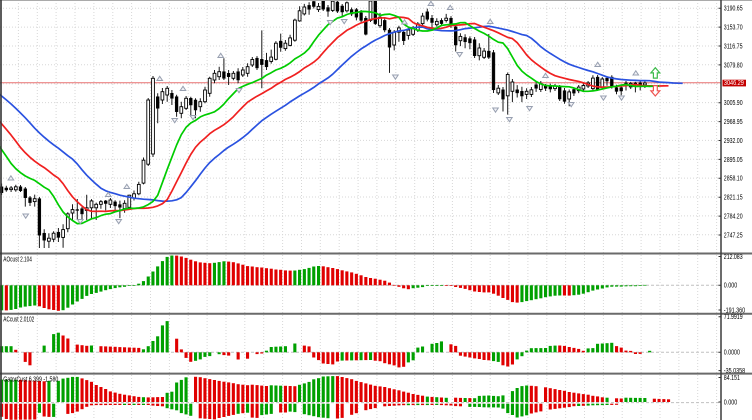  I want to click on svg-text: 3153.70, so click(733, 28).